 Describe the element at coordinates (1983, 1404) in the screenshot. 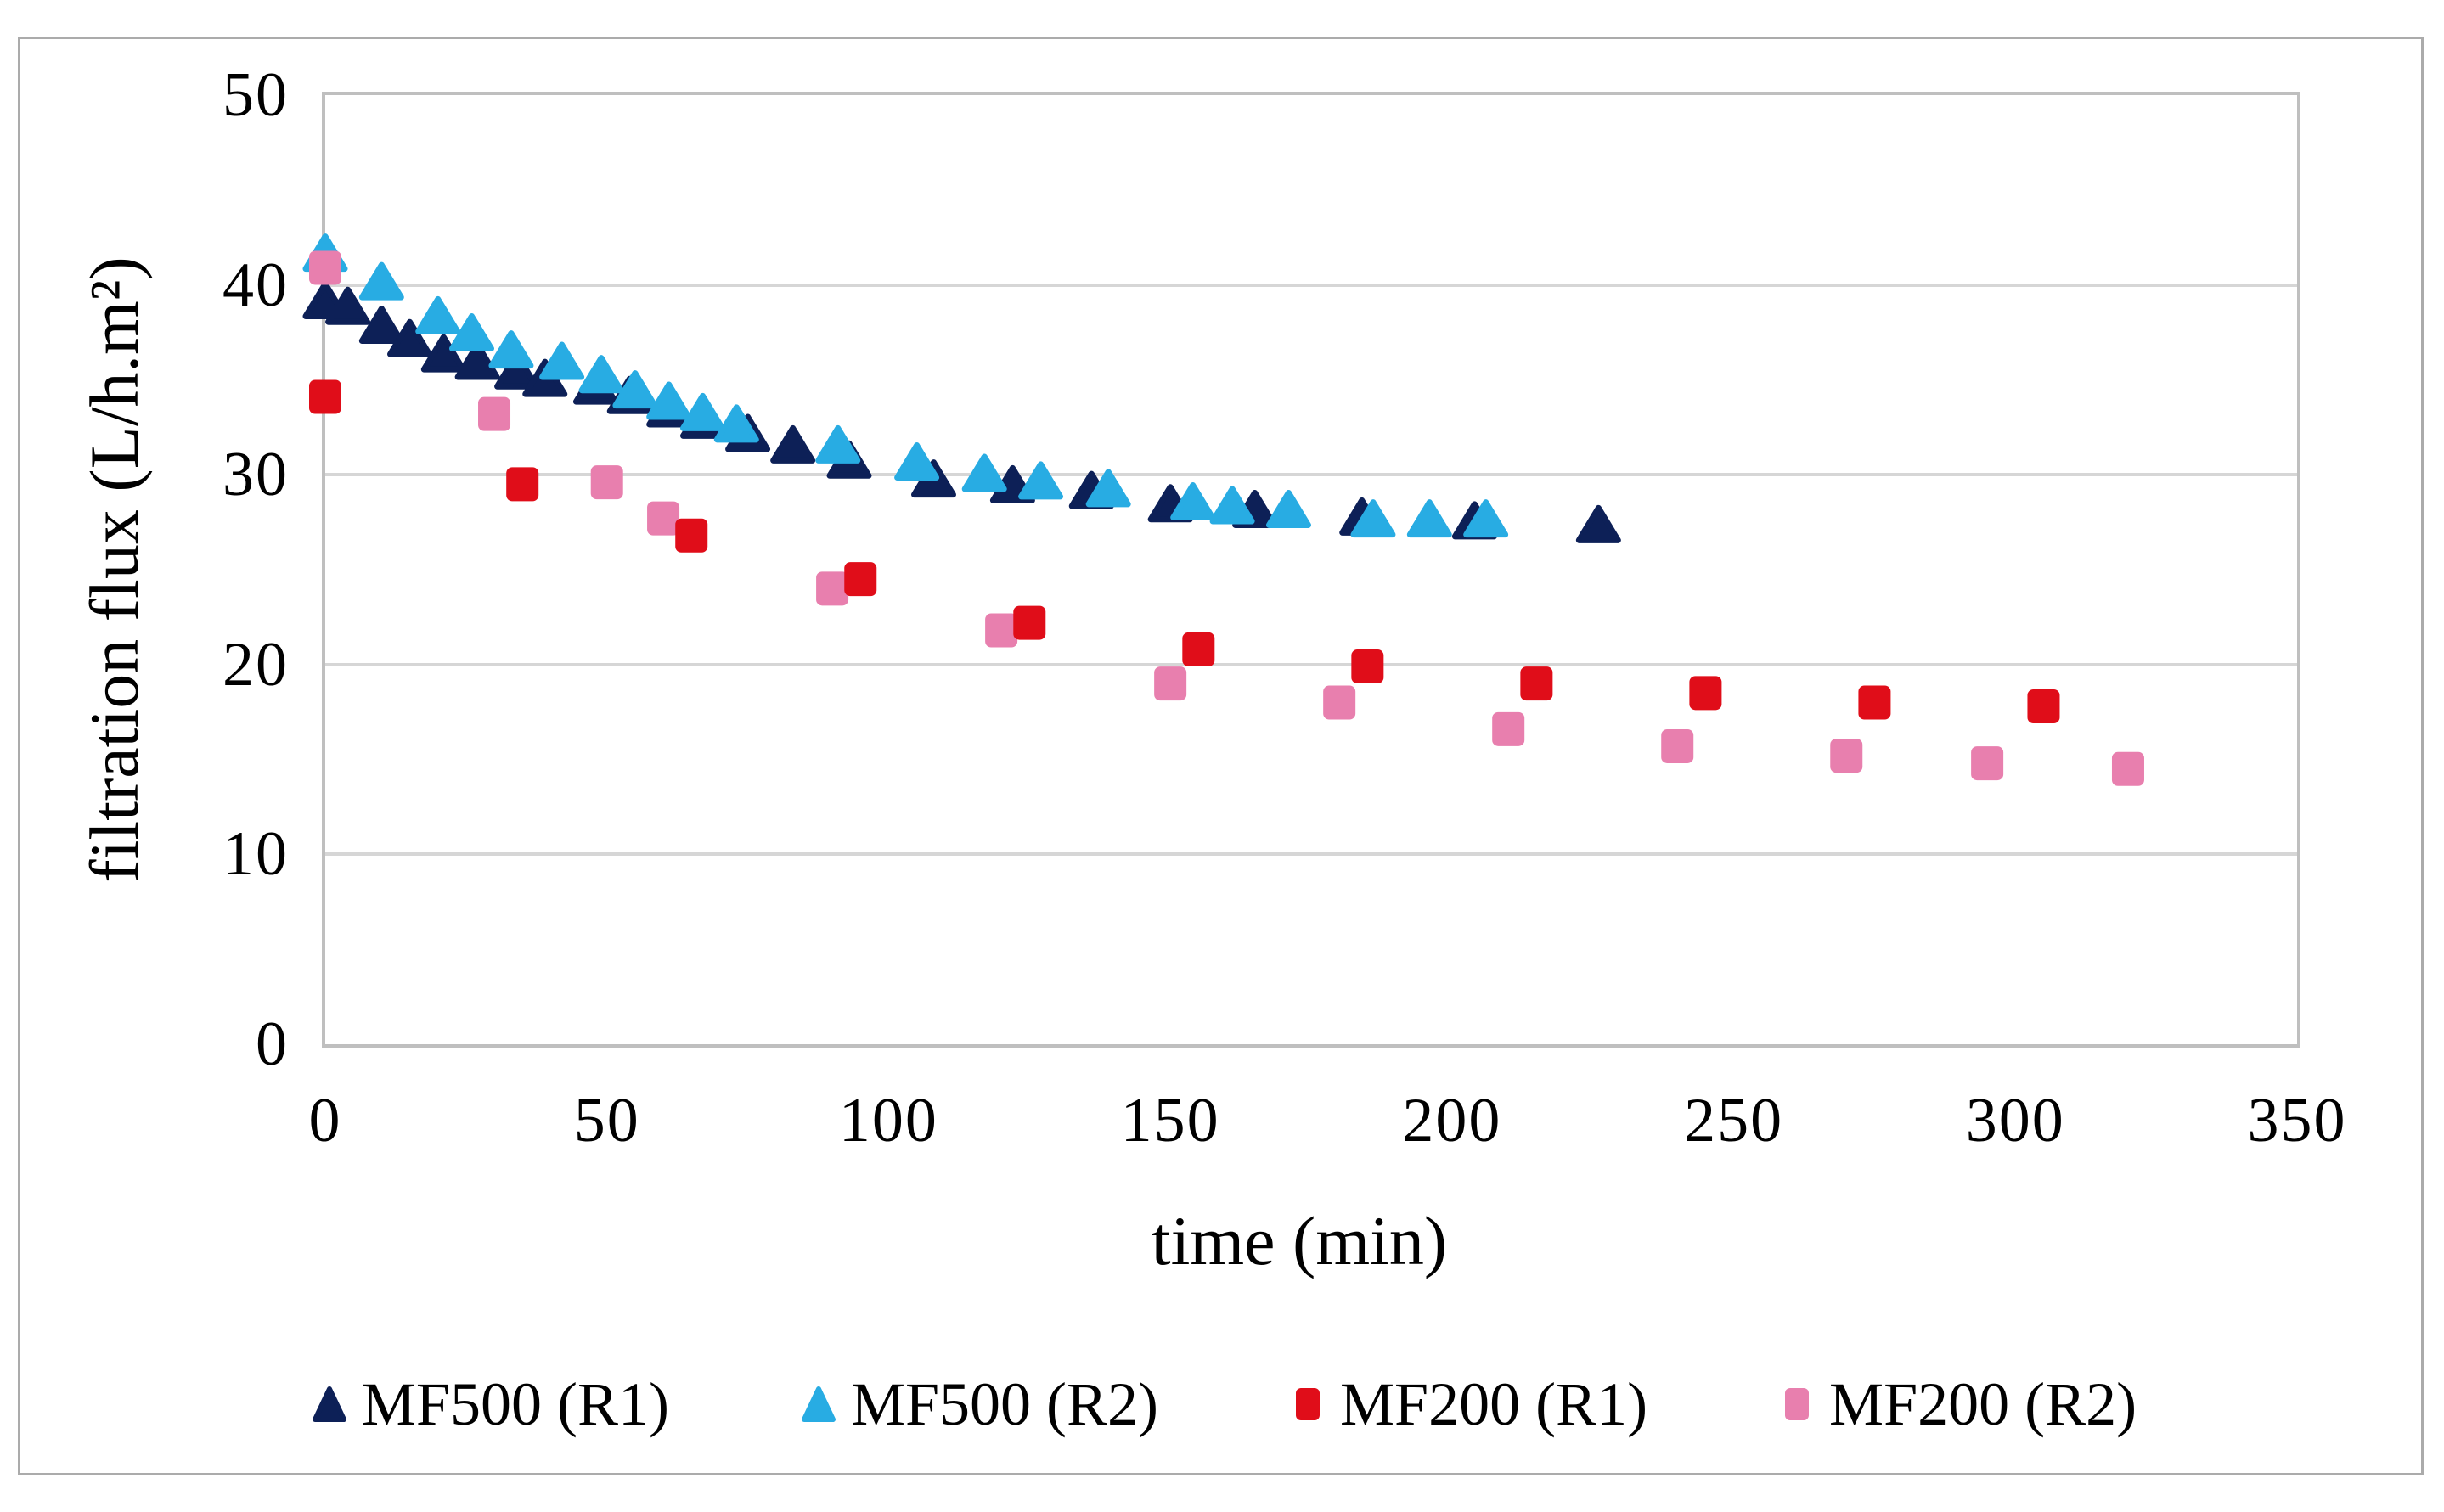

I see `legend-label: MF200 (R2)` at that location.